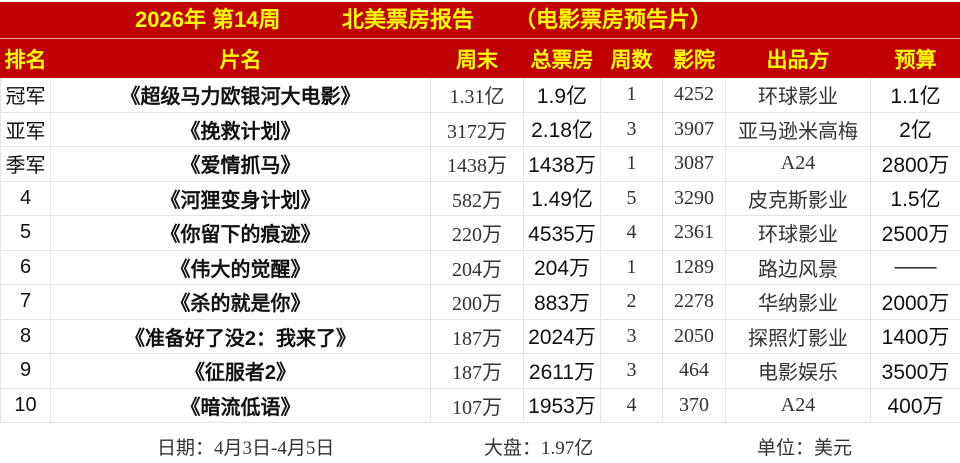 This screenshot has width=960, height=463. Describe the element at coordinates (915, 371) in the screenshot. I see `cell-budget: 3500万` at that location.